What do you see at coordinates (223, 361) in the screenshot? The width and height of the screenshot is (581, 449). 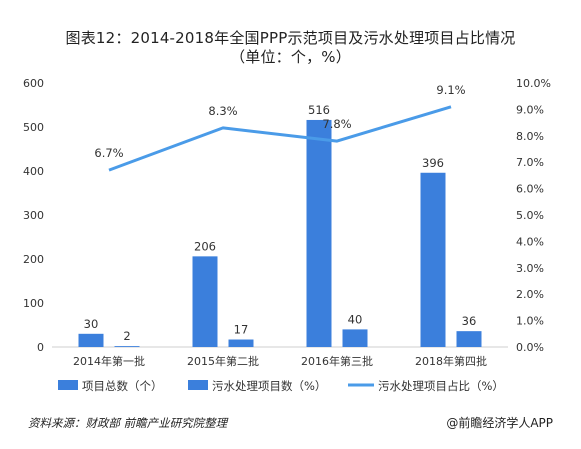 I see `x-tick-label: 2015年第二批` at bounding box center [223, 361].